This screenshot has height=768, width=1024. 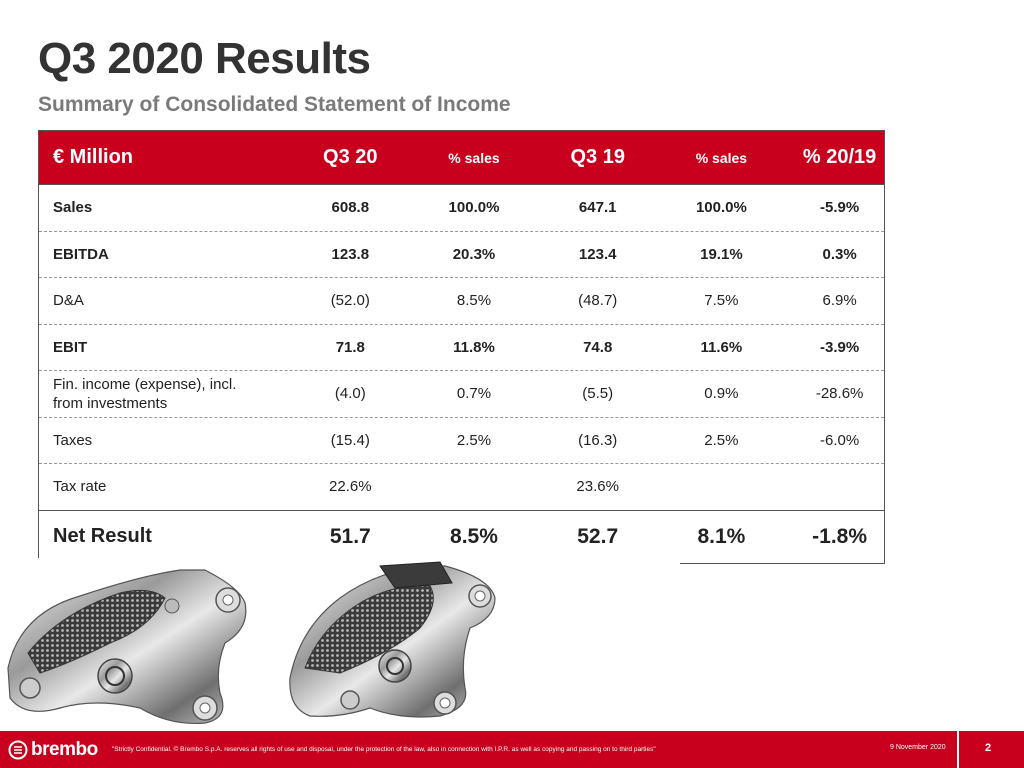 What do you see at coordinates (350, 394) in the screenshot?
I see `cell-q3-20: (4.0)` at bounding box center [350, 394].